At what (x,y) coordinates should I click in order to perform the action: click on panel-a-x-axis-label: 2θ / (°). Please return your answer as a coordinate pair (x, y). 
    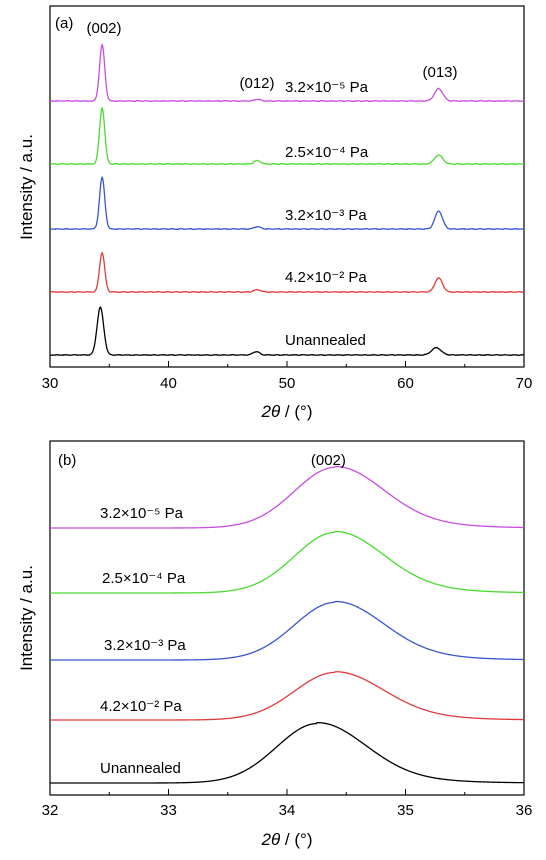
    Looking at the image, I should click on (287, 411).